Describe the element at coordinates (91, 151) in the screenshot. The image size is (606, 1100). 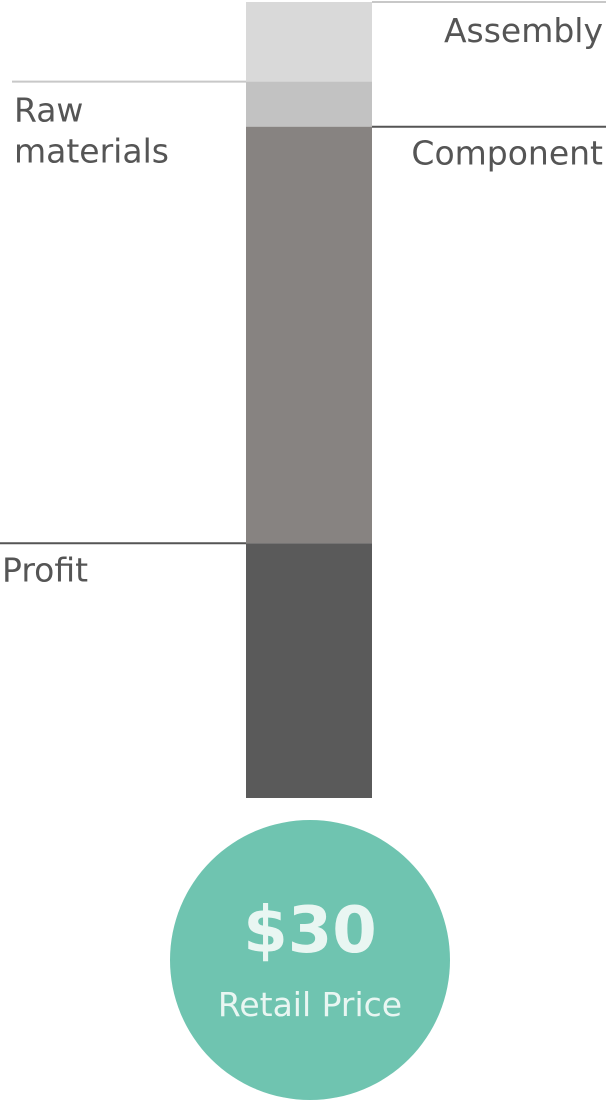
I see `segment-label-raw-materials-line-2: materials` at that location.